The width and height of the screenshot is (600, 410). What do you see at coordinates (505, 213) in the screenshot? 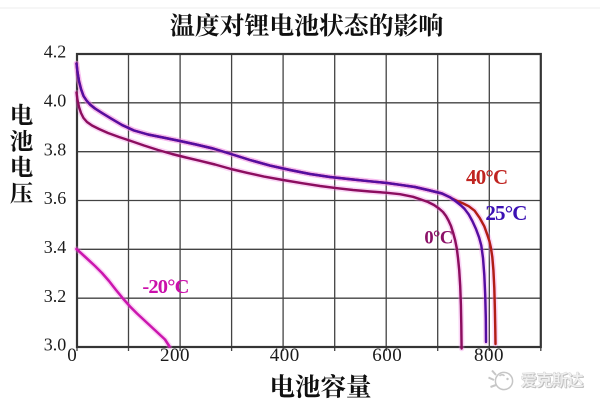
I see `svg-text: 25°C` at bounding box center [505, 213].